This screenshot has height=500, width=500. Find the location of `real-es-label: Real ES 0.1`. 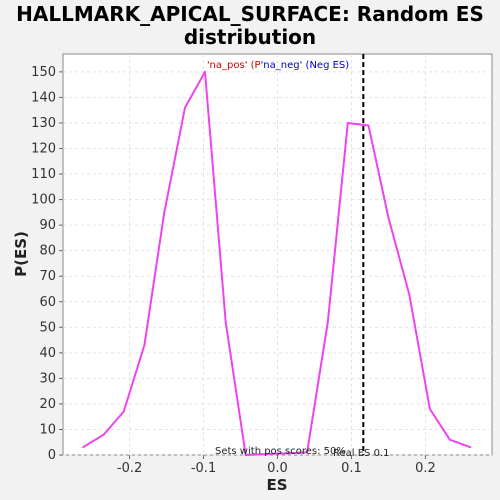

real-es-label: Real ES 0.1 is located at coordinates (361, 453).